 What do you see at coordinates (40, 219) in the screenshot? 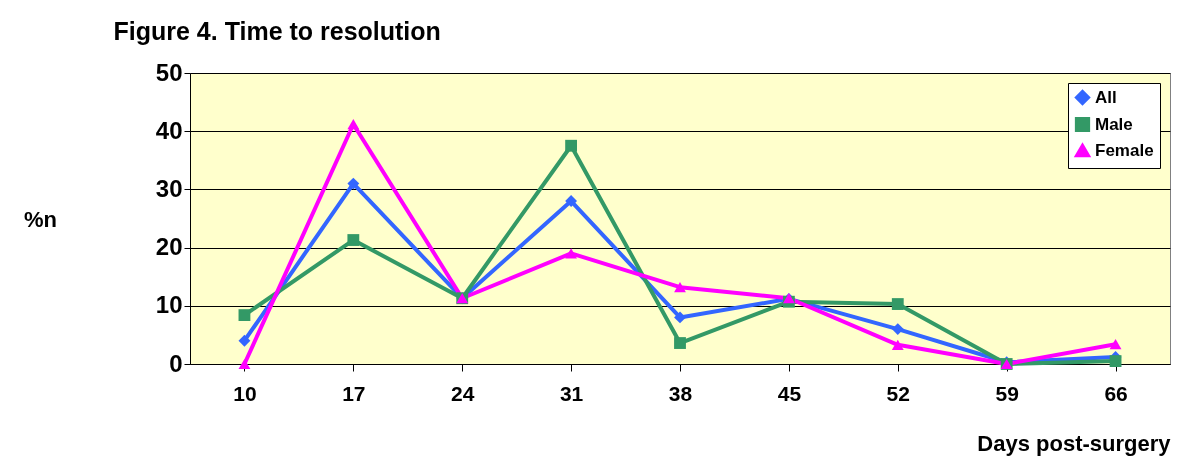
I see `y-axis-title: %n` at bounding box center [40, 219].